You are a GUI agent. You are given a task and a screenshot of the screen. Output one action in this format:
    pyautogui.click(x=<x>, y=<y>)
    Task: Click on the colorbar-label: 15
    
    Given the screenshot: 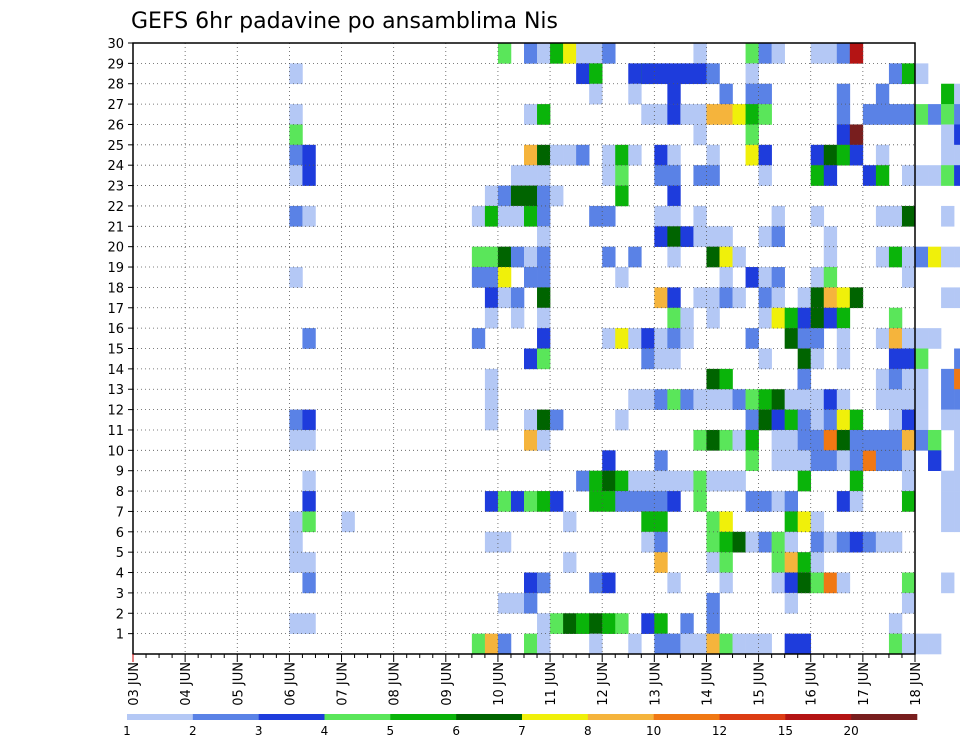 What is the action you would take?
    pyautogui.click(x=785, y=731)
    